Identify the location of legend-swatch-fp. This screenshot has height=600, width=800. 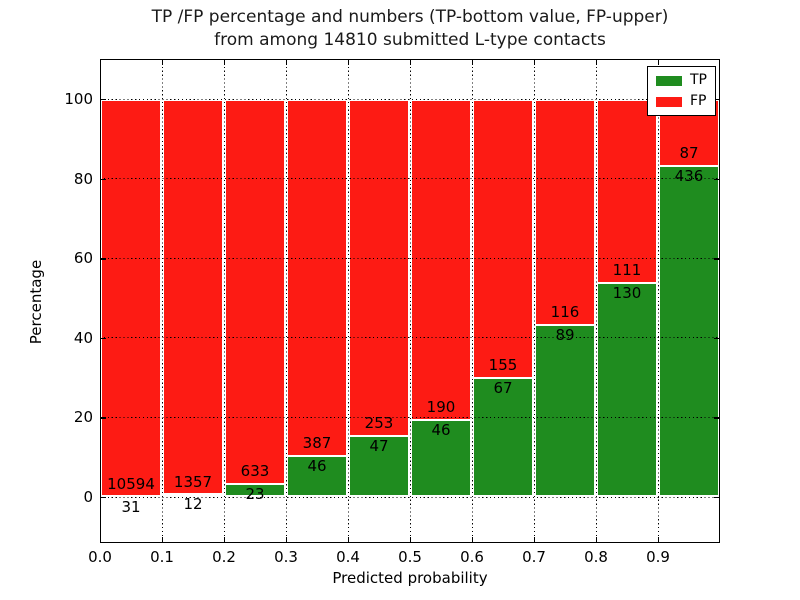
(669, 101).